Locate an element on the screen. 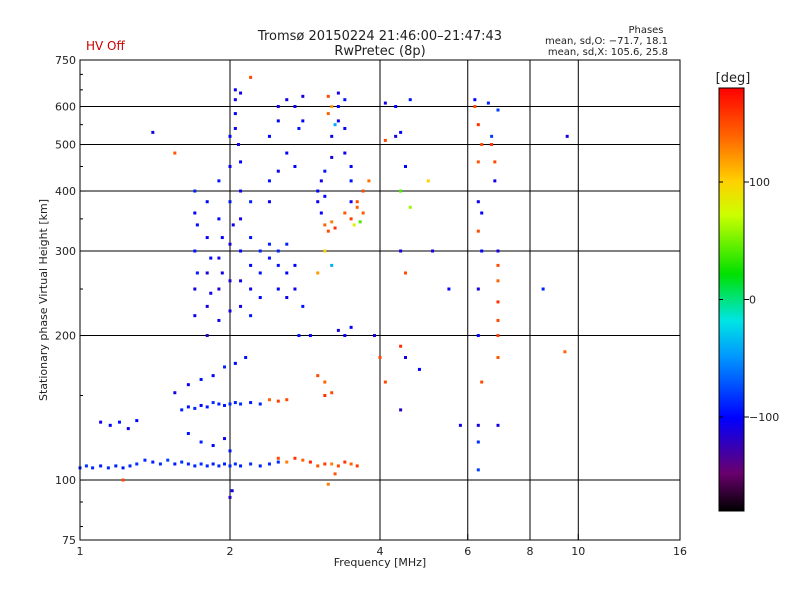 The width and height of the screenshot is (800, 600). x-tick-label: 8 is located at coordinates (530, 551).